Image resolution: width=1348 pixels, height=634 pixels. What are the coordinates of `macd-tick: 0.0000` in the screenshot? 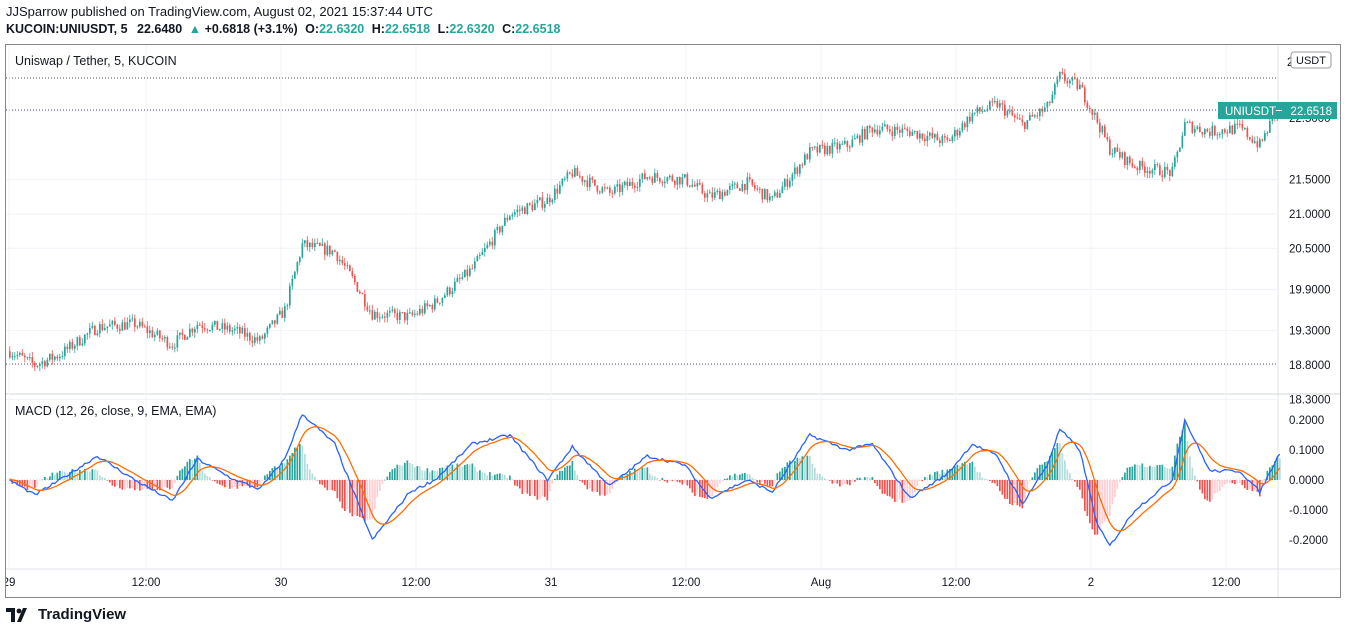 It's located at (1306, 481).